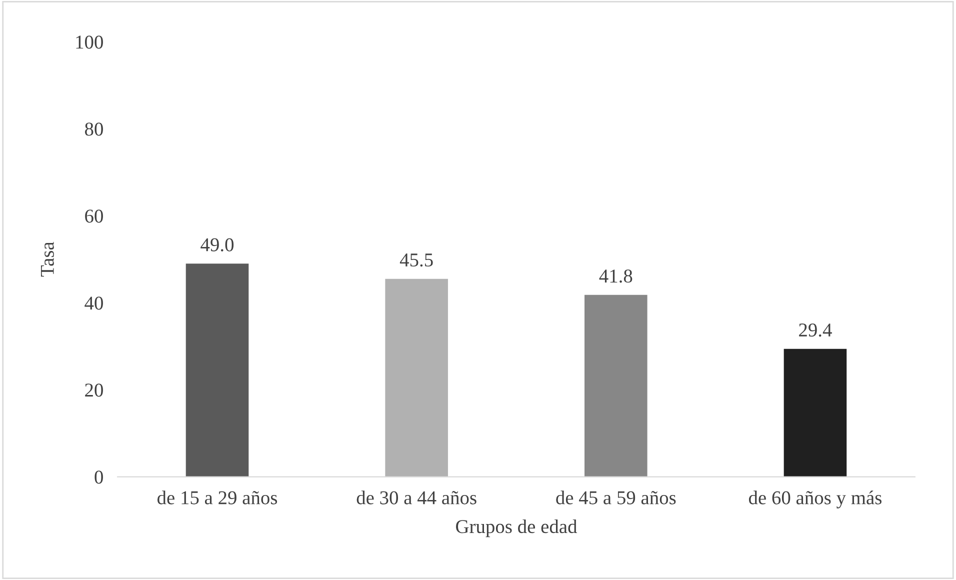 This screenshot has width=956, height=580. I want to click on y-tick-label: 40, so click(93, 303).